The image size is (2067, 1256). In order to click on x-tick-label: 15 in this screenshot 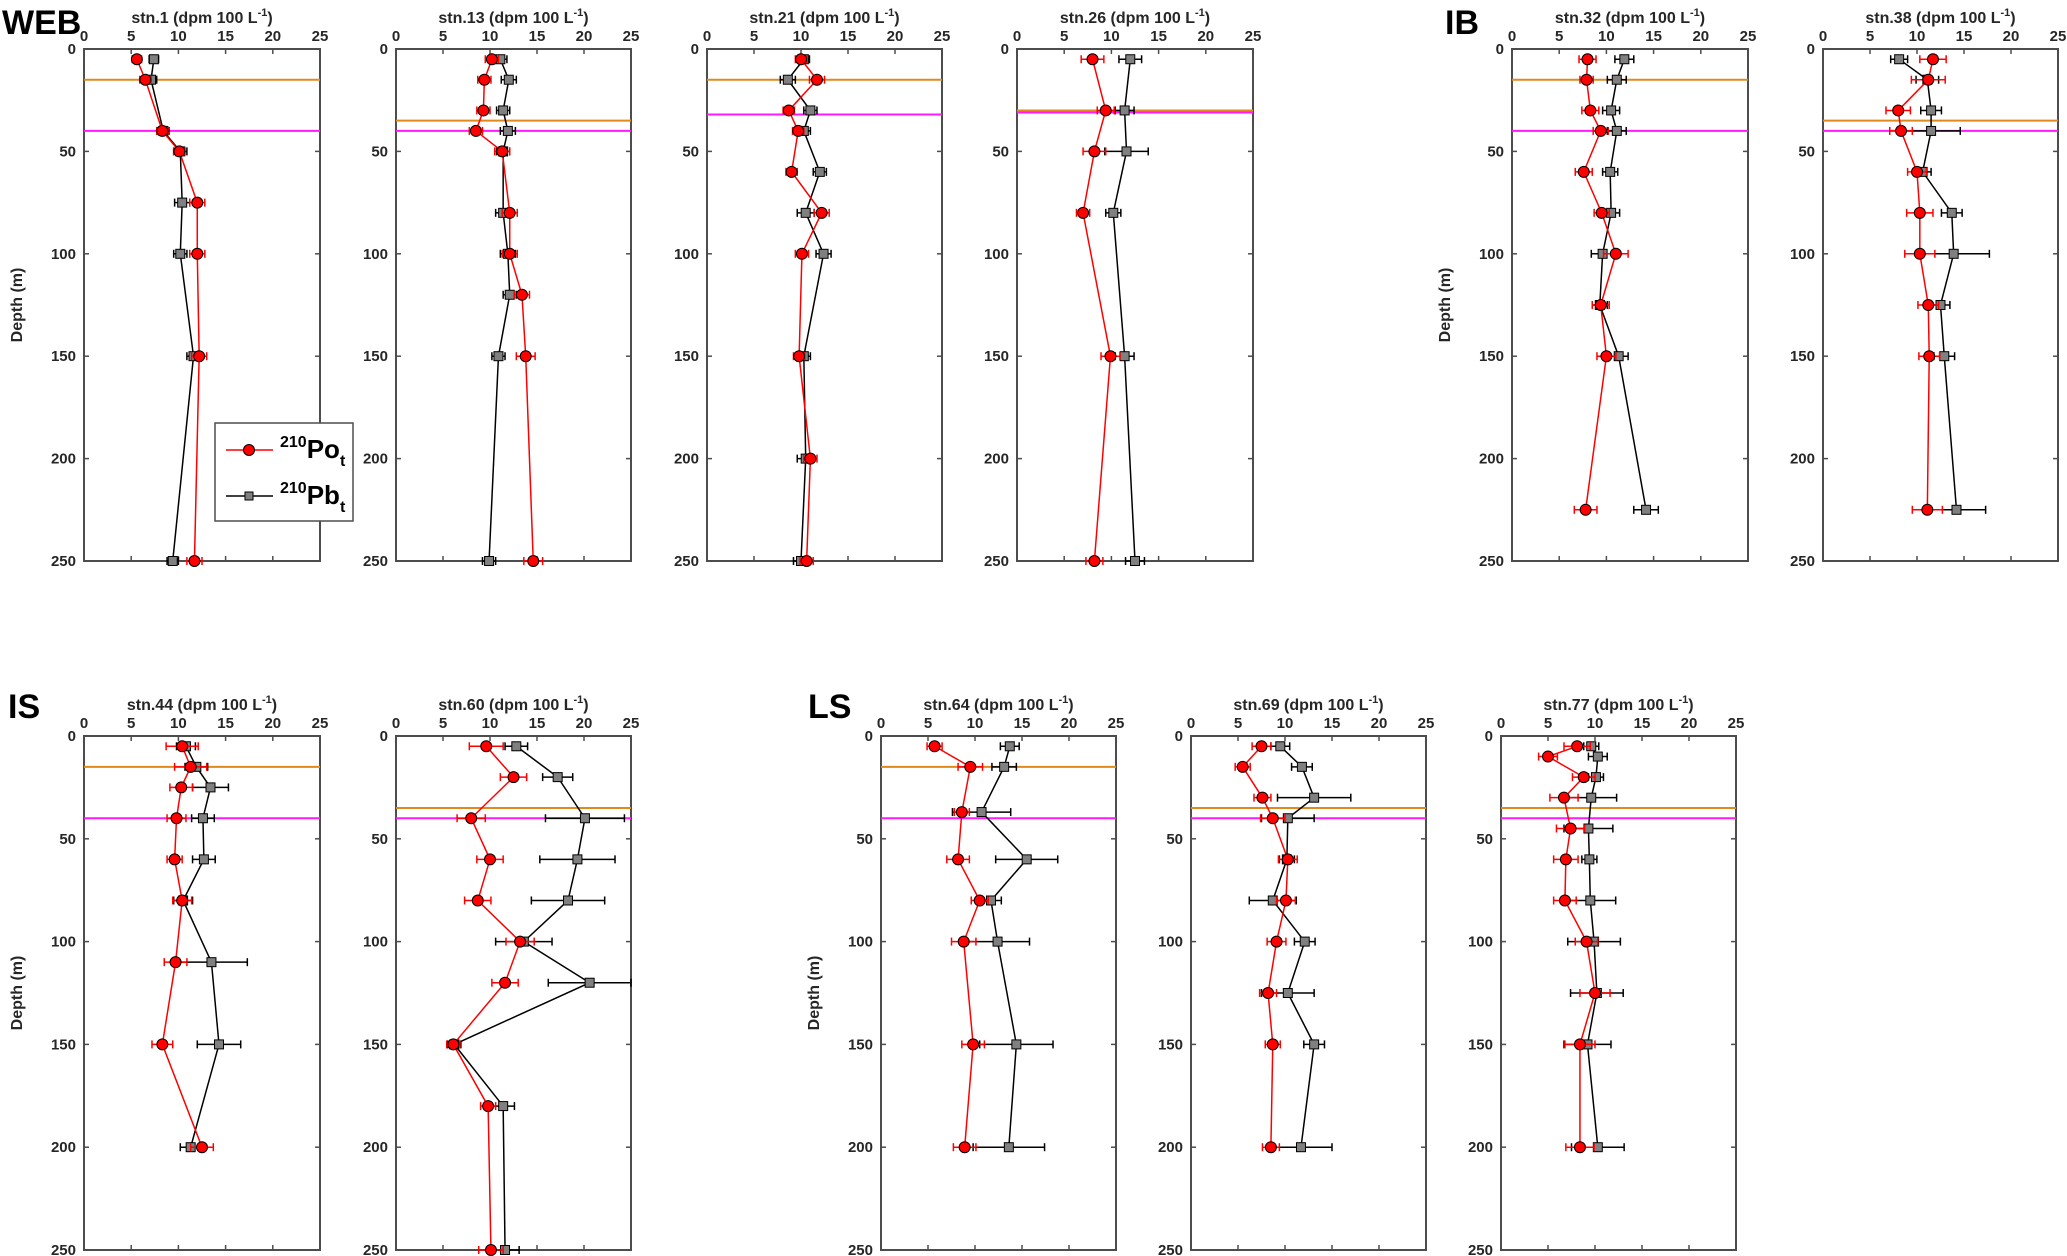, I will do `click(1332, 723)`.